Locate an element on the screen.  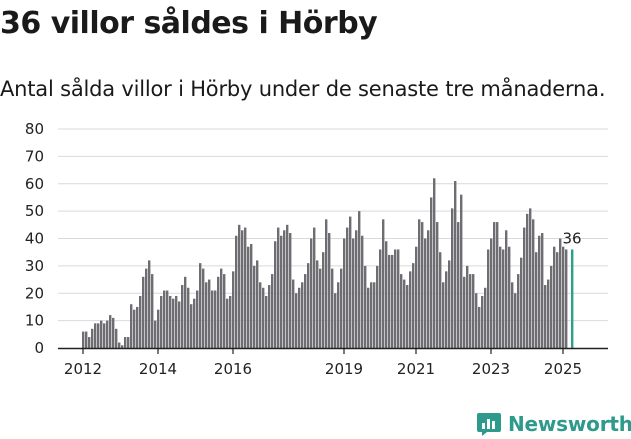
y-tick-label: 20 is located at coordinates (34, 293).